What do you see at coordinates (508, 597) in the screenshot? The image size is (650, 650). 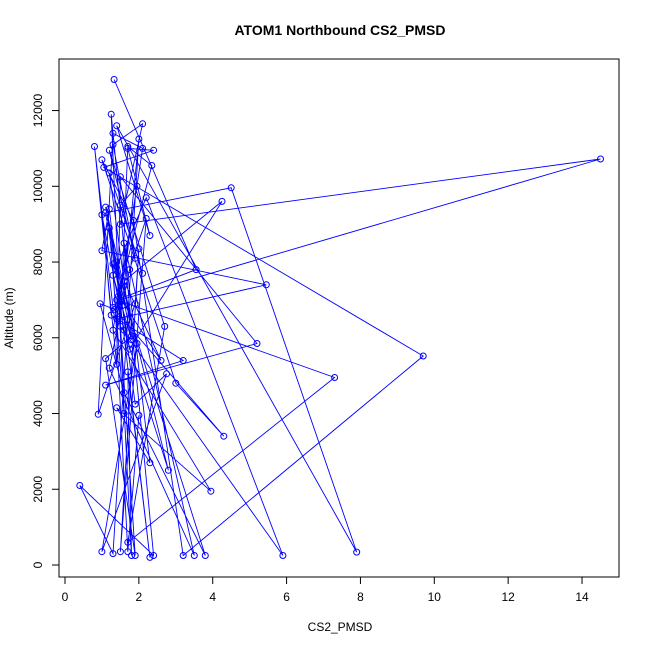 I see `x-tick-label: 12` at bounding box center [508, 597].